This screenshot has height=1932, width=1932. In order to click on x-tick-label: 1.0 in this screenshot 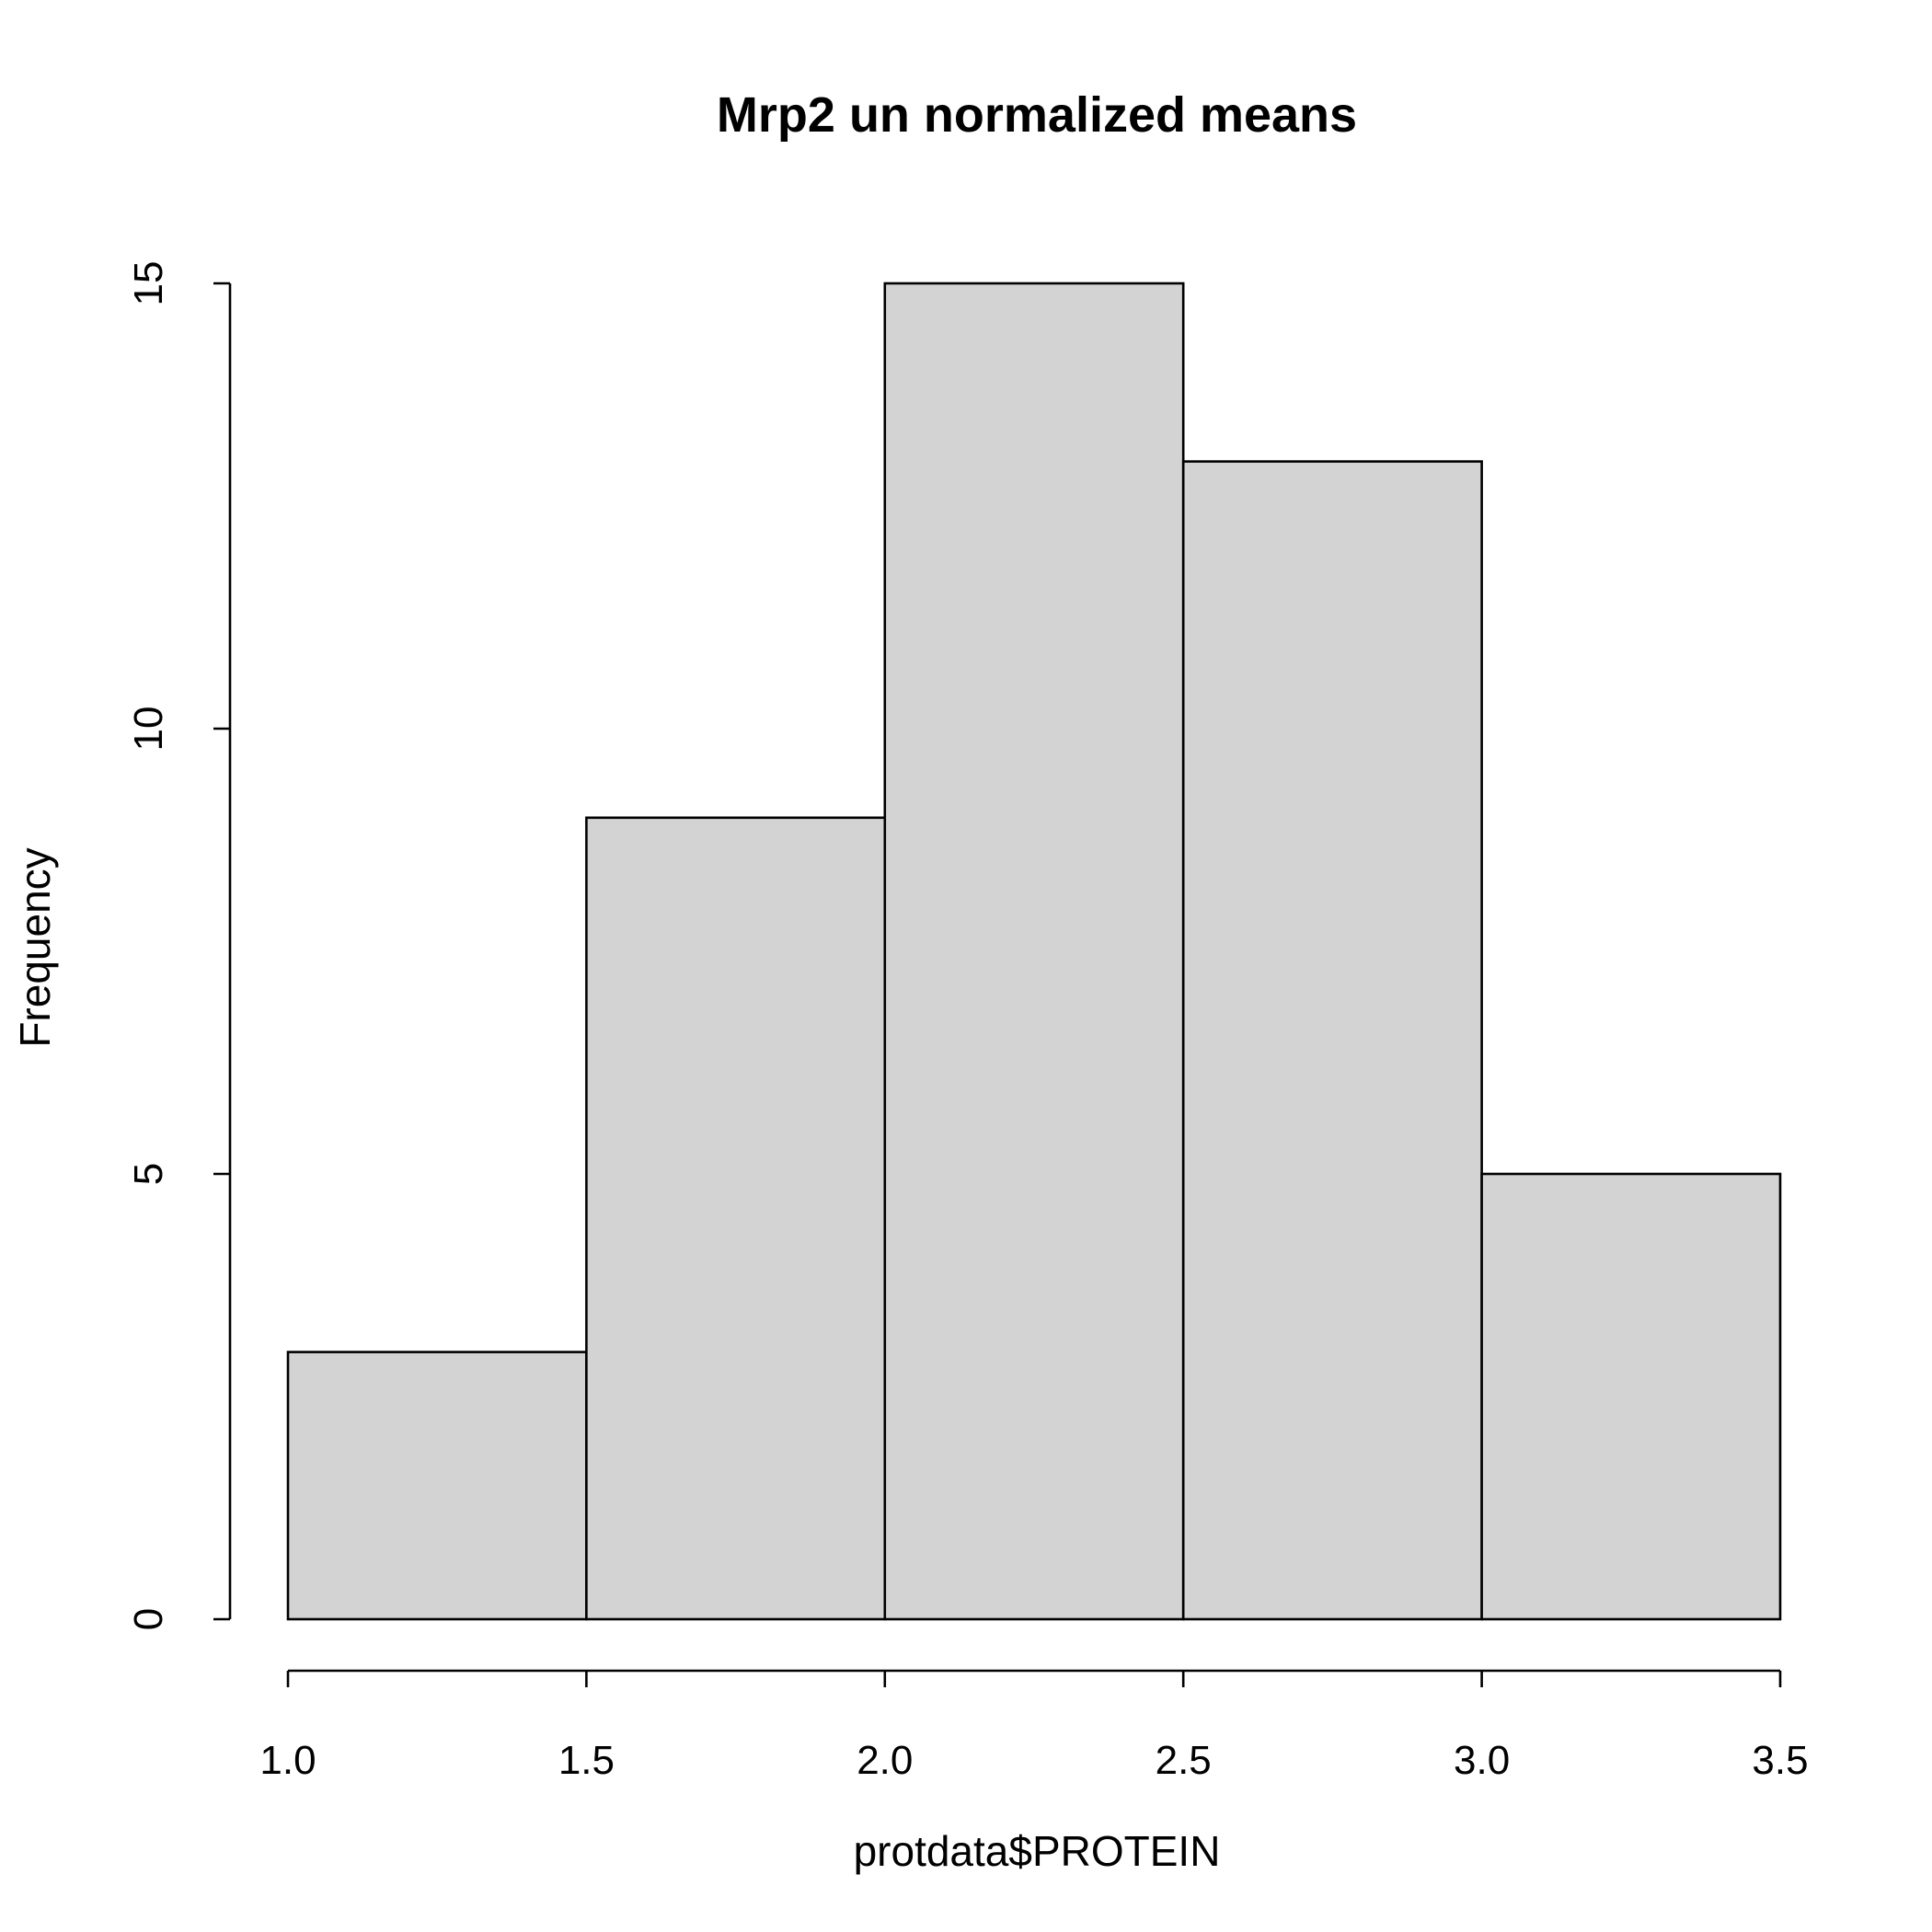, I will do `click(287, 1760)`.